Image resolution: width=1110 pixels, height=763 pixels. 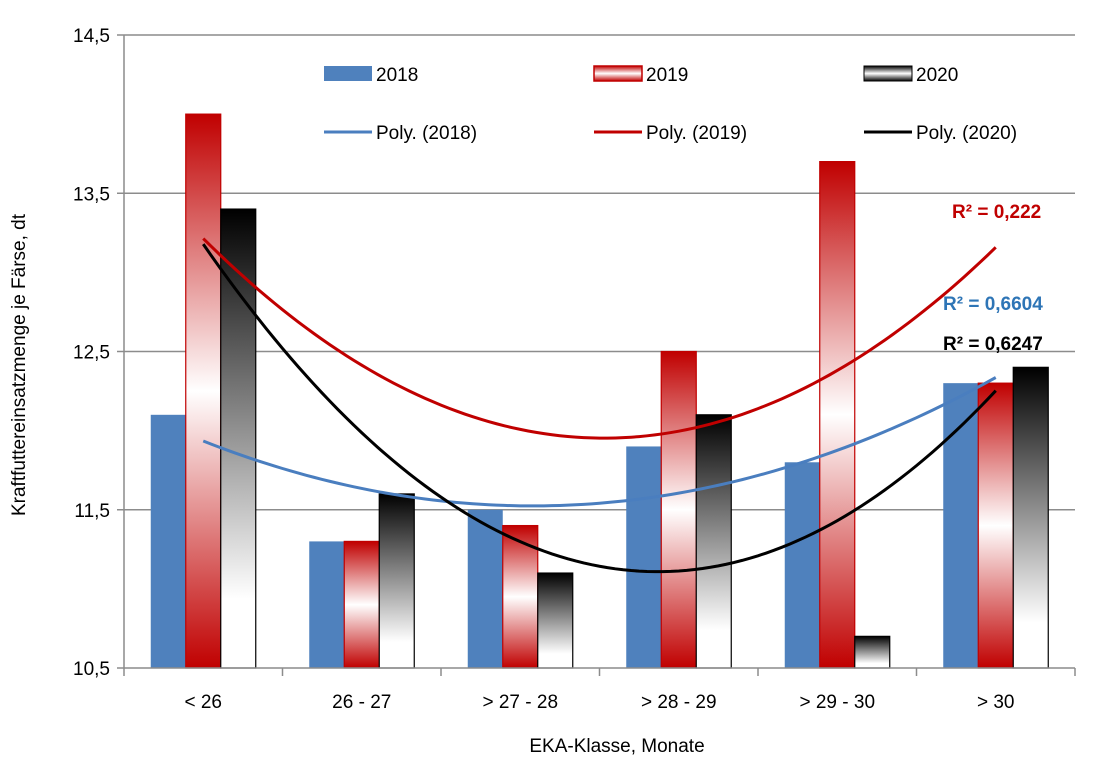 I want to click on legend-label-poly-2019: Poly. (2019), so click(x=696, y=133).